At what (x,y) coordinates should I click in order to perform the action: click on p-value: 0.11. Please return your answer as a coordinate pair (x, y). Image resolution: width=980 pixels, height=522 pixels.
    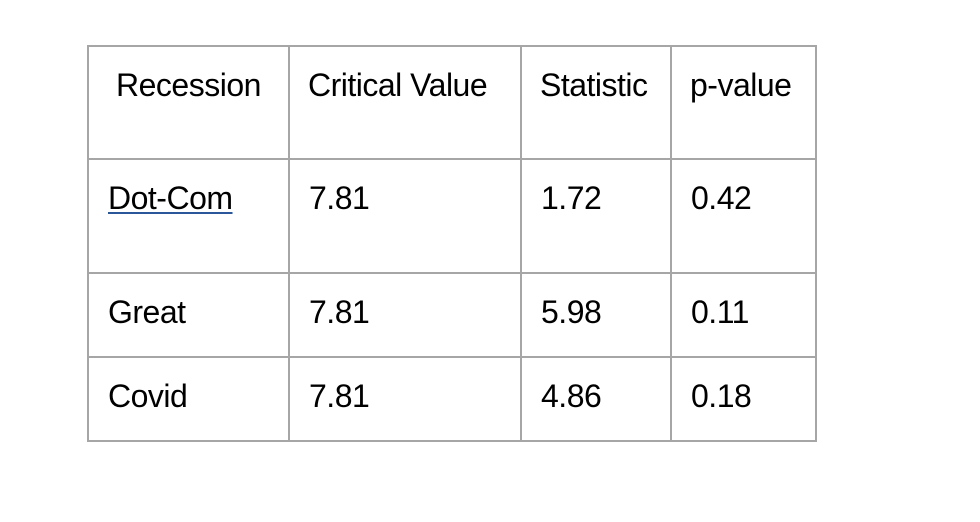
    Looking at the image, I should click on (720, 312).